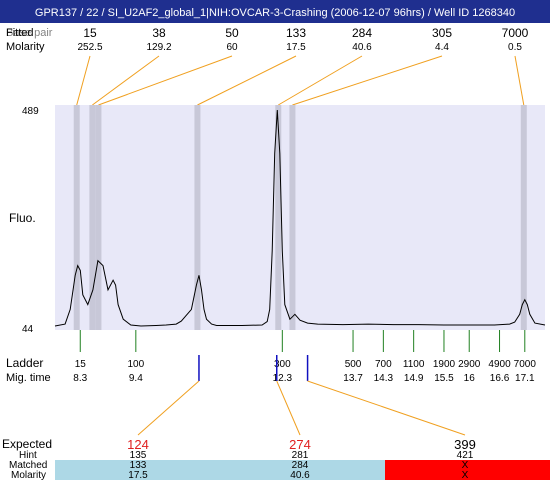 This screenshot has height=480, width=550. Describe the element at coordinates (296, 33) in the screenshot. I see `peak-size-3: 133` at that location.